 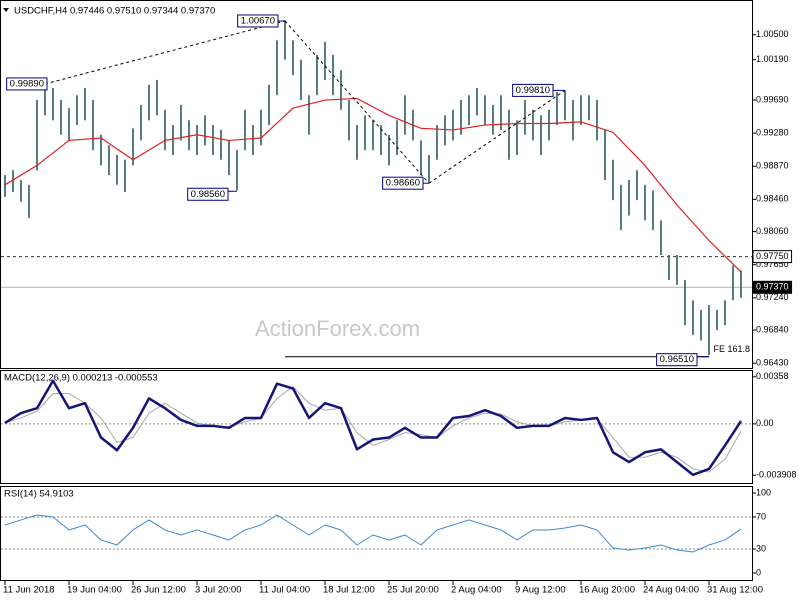 What do you see at coordinates (758, 572) in the screenshot?
I see `y-tick-label: 0` at bounding box center [758, 572].